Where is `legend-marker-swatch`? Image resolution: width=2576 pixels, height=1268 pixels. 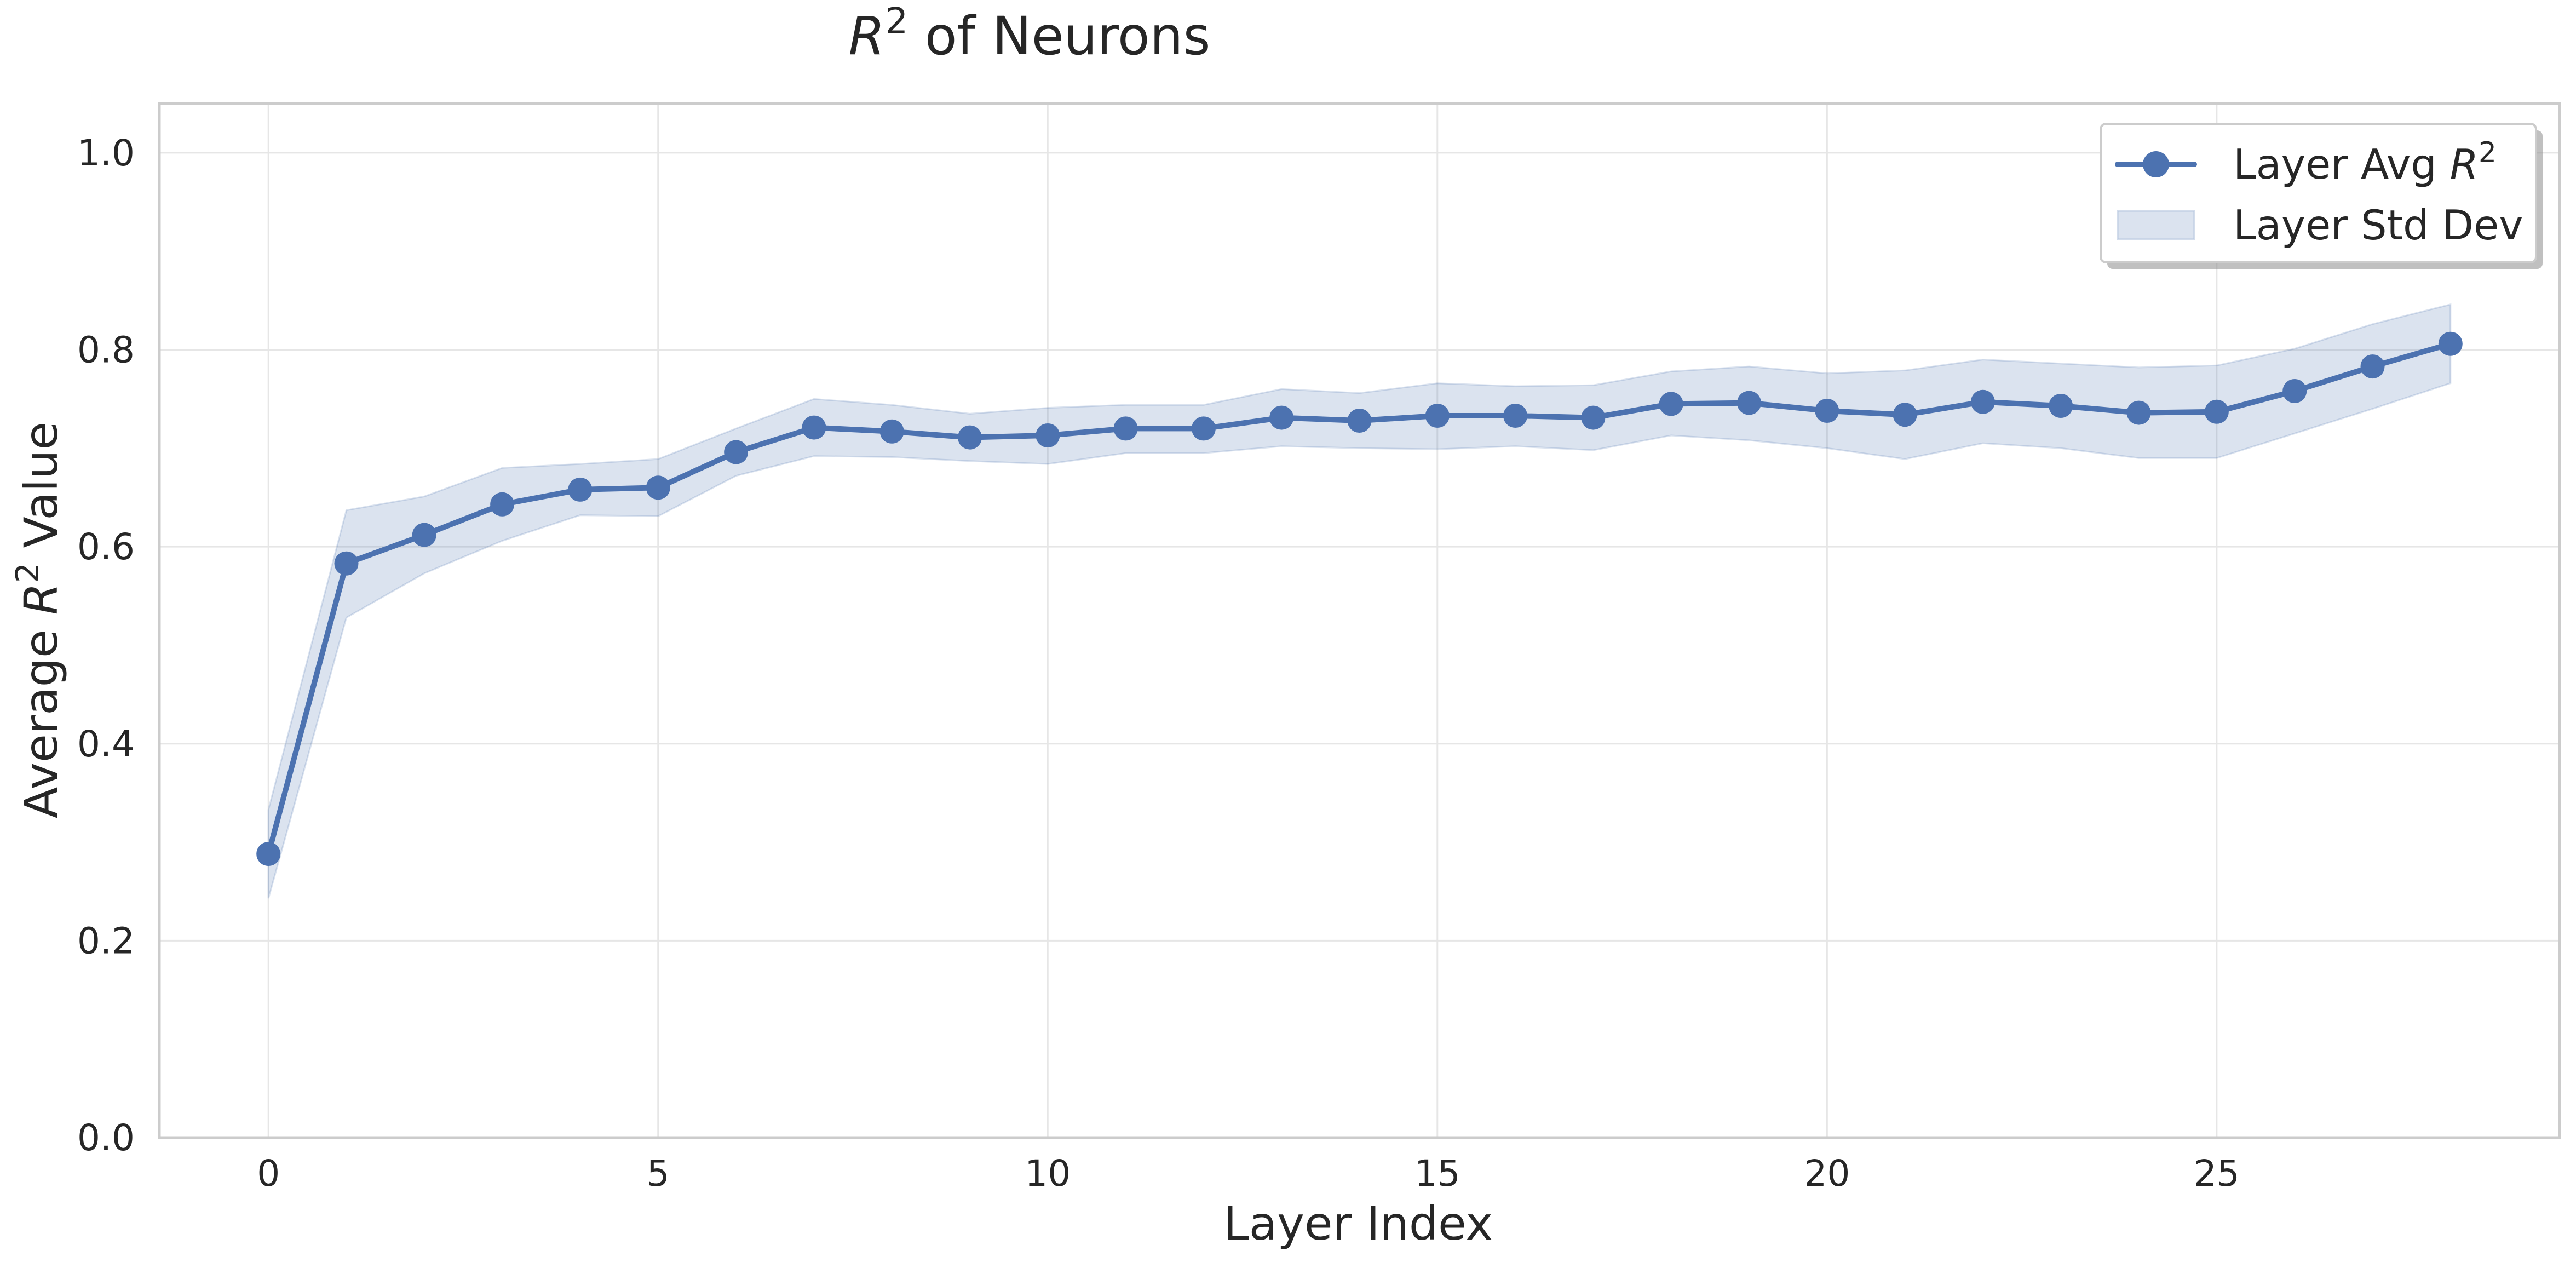 legend-marker-swatch is located at coordinates (2156, 164).